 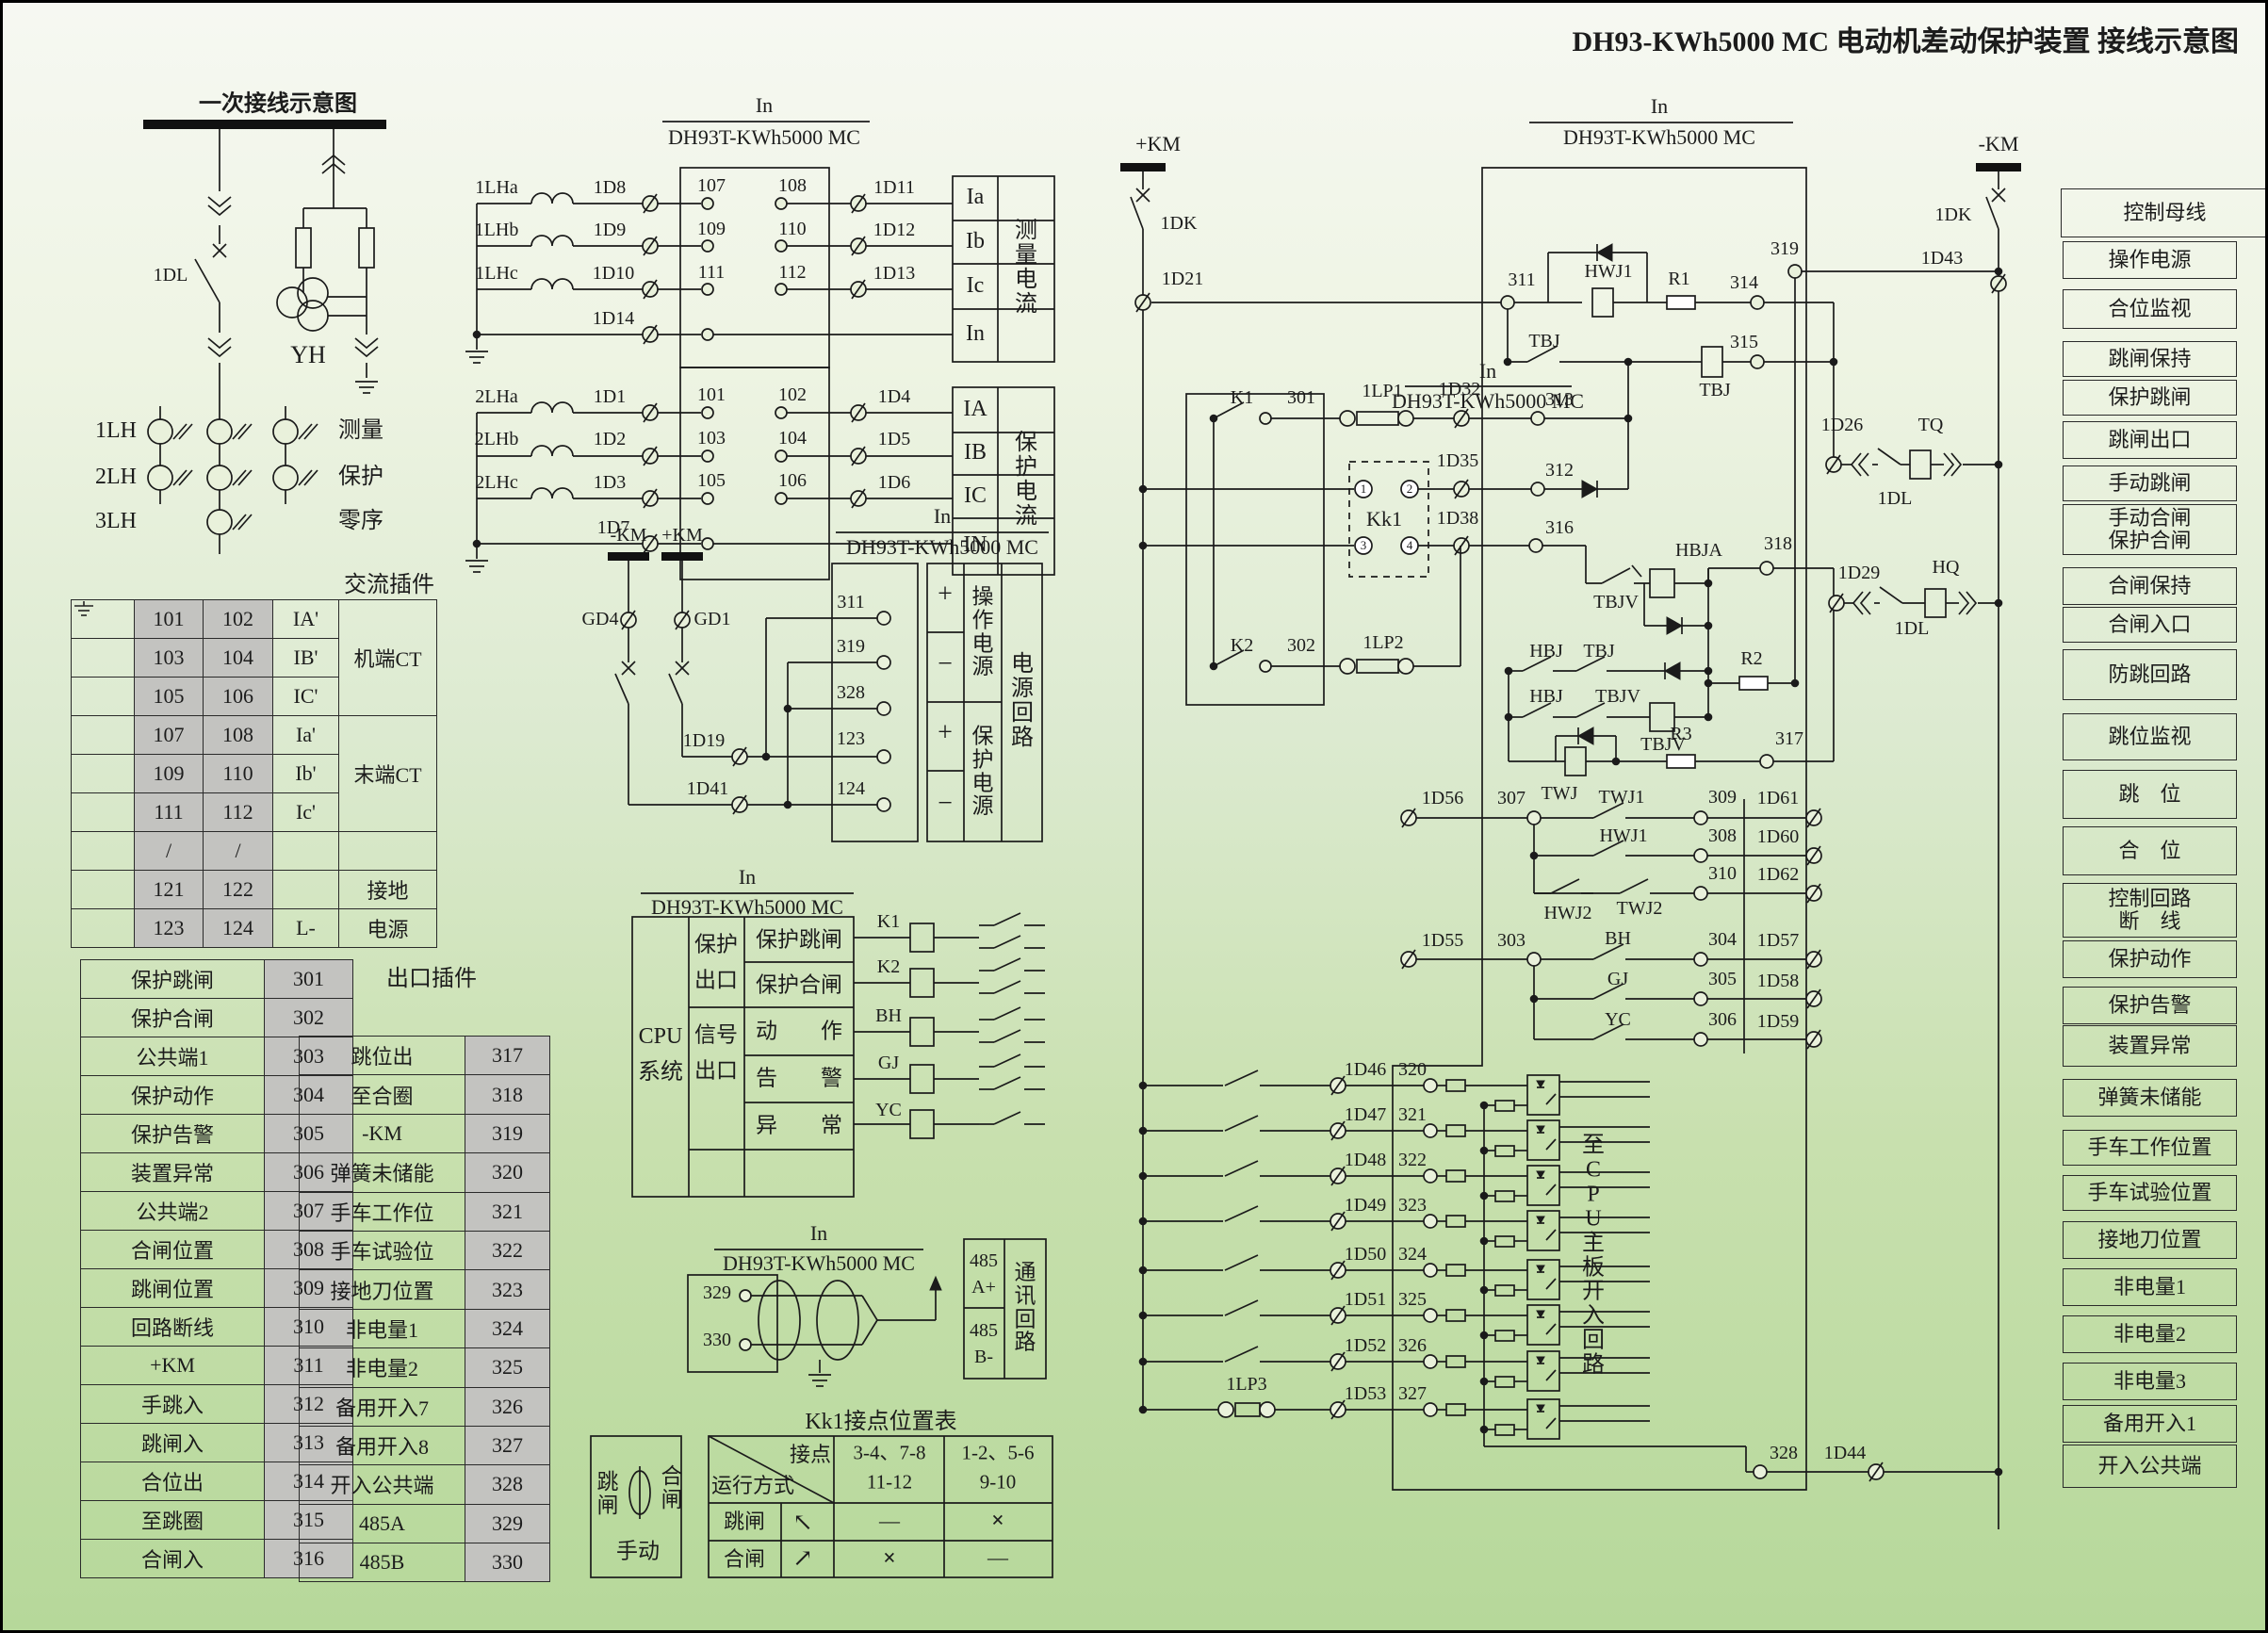 I want to click on wire-label: 1DL, so click(x=1912, y=629).